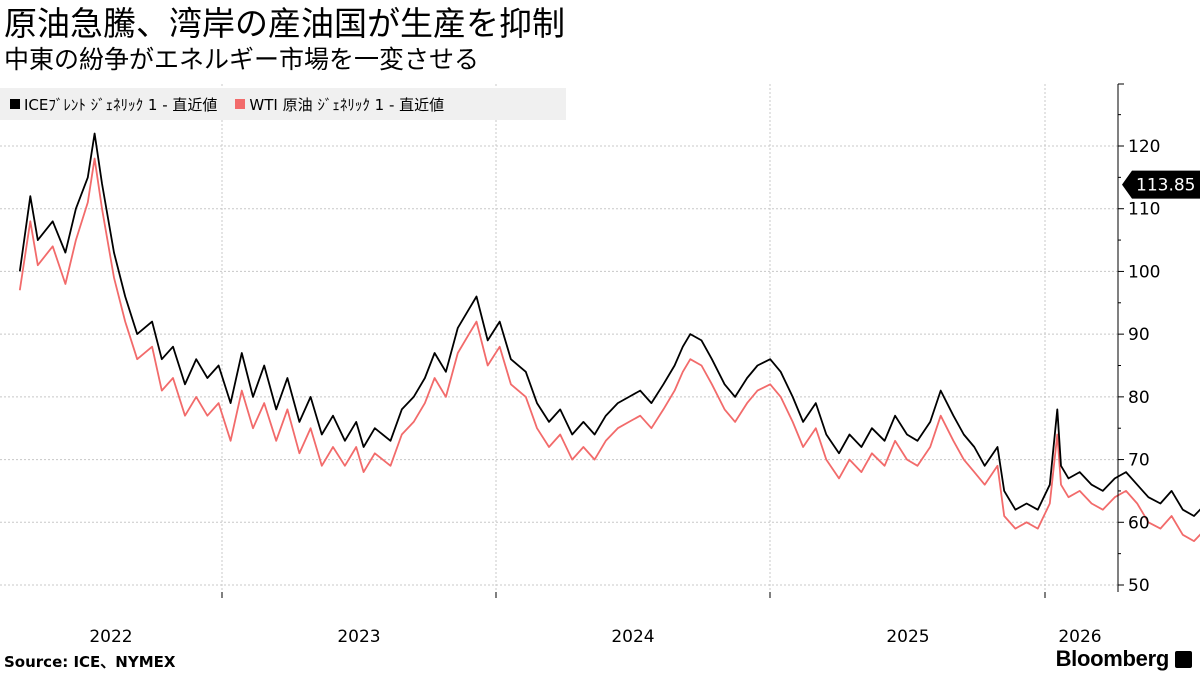  Describe the element at coordinates (1079, 637) in the screenshot. I see `x-tick-label: 2026` at that location.